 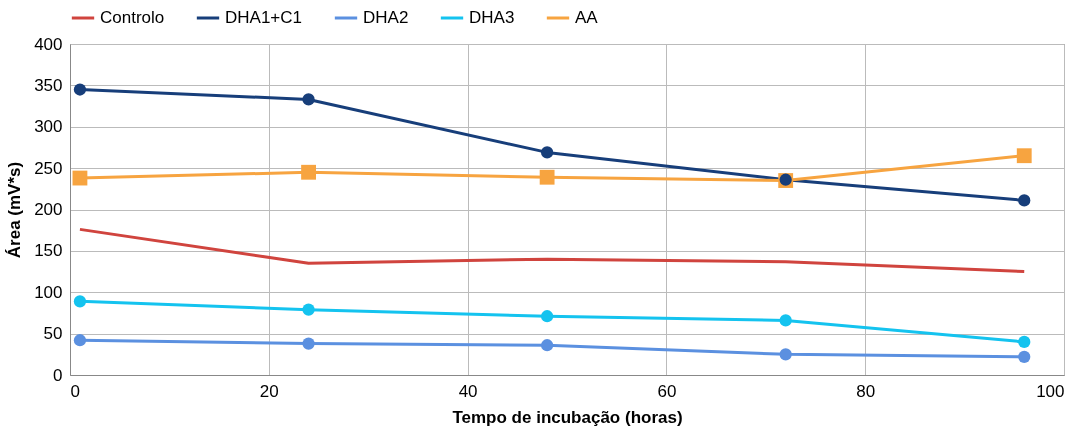 I want to click on y-tick-label: 200, so click(x=48, y=209).